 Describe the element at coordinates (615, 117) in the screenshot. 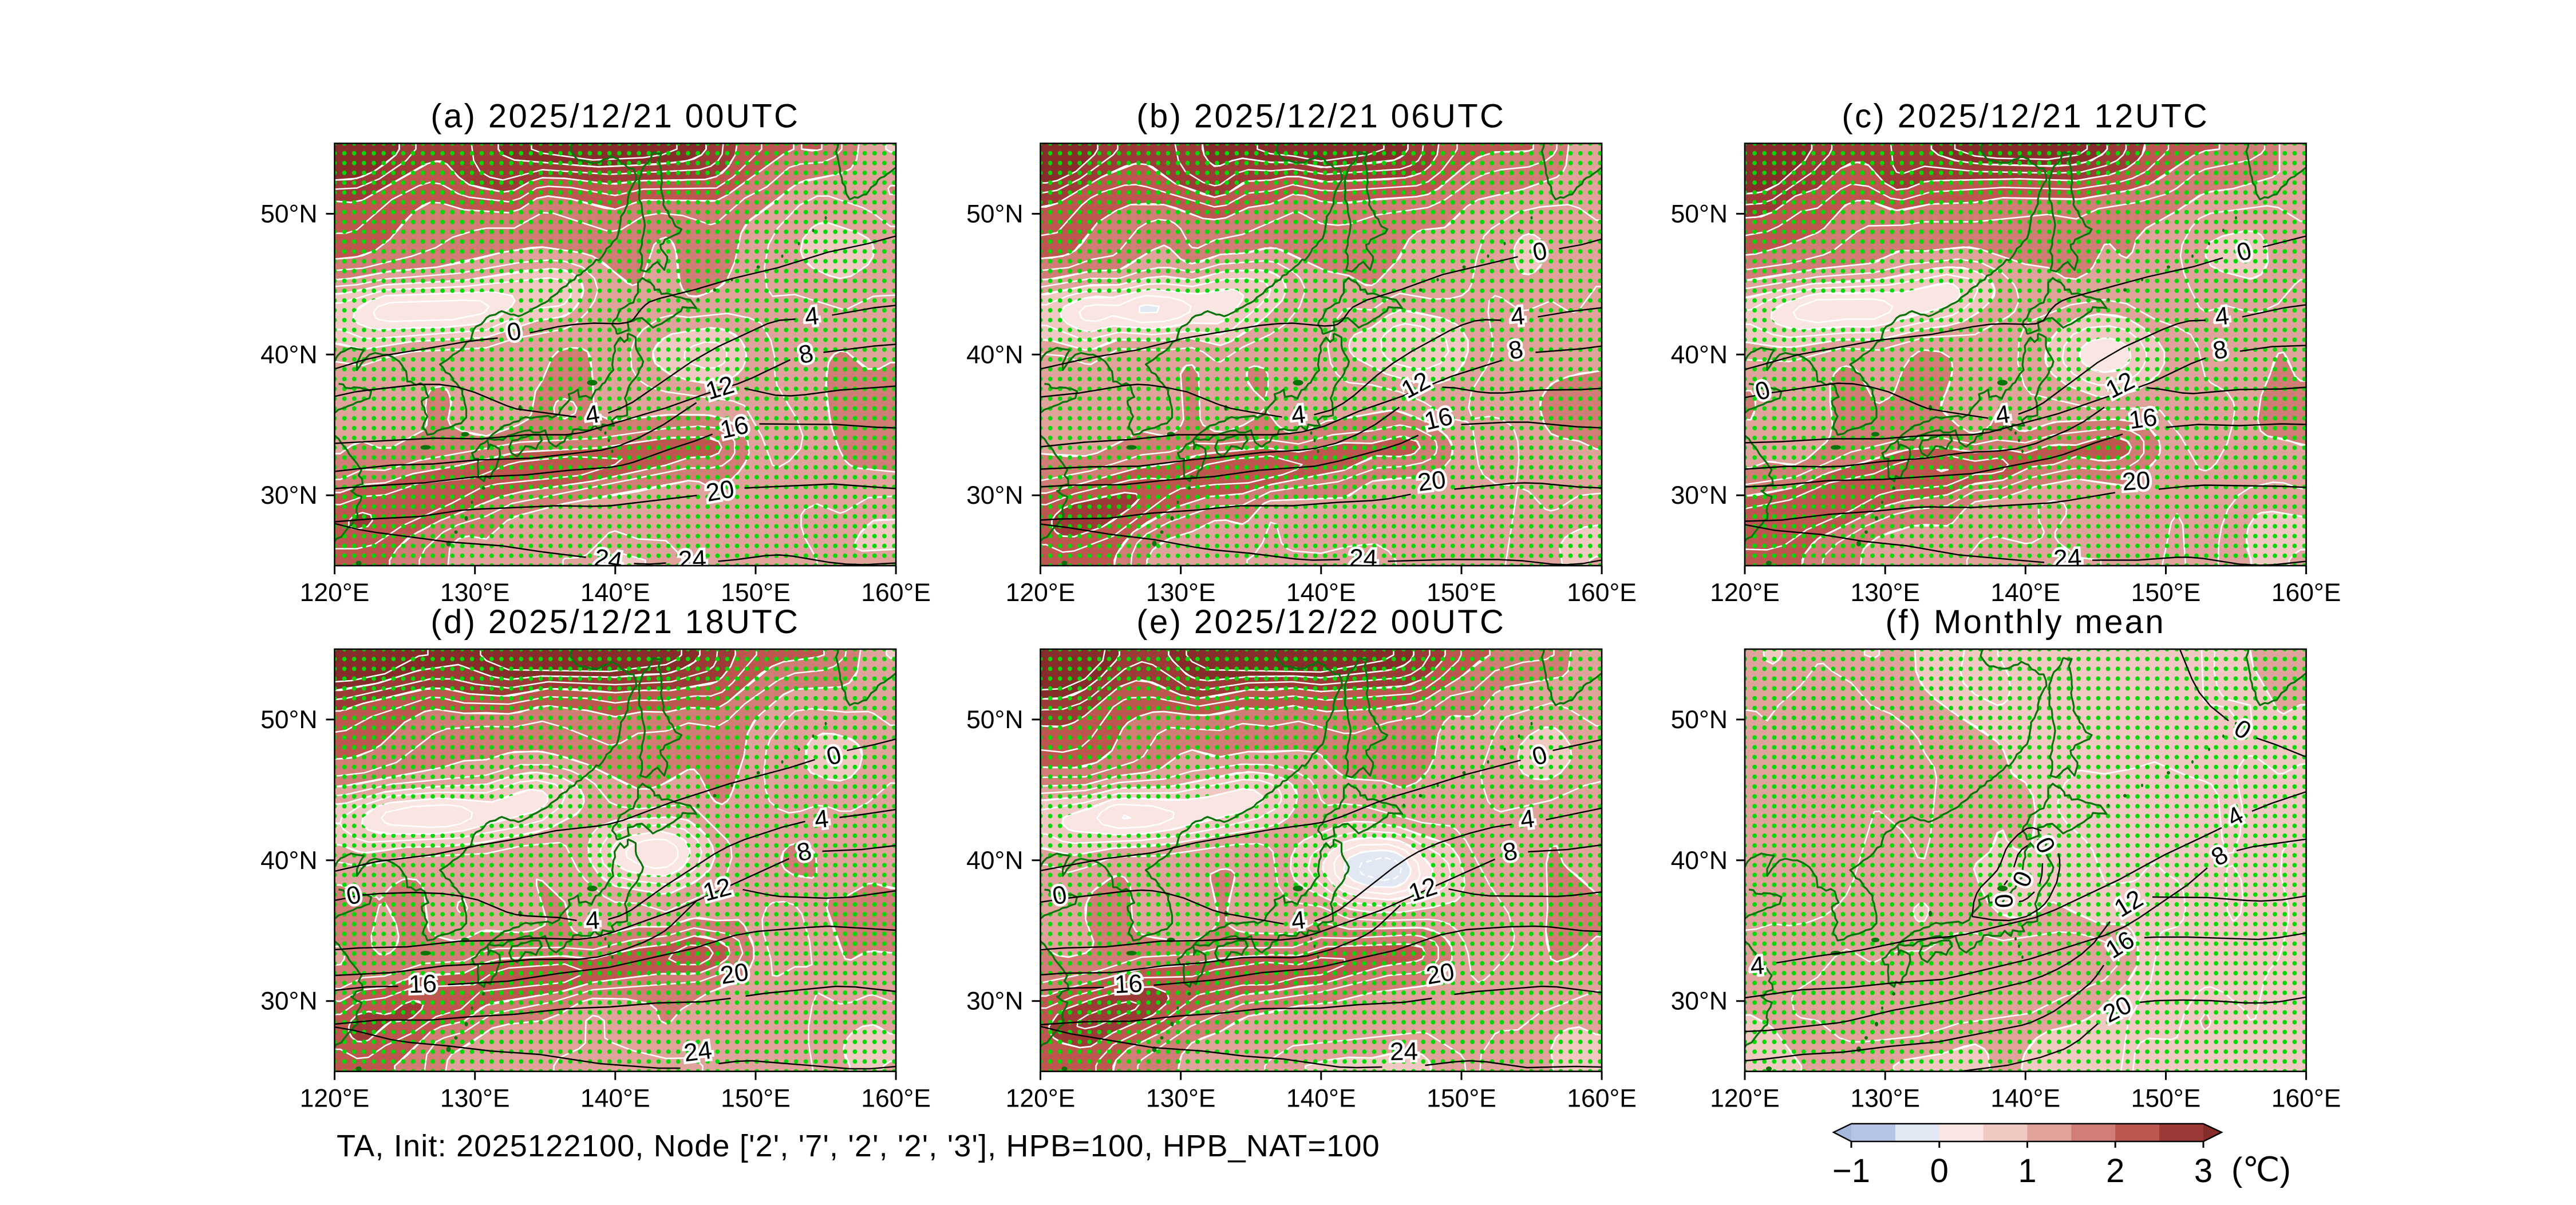

I see `svg-text: (a) 2025/12/21 00UTC` at that location.